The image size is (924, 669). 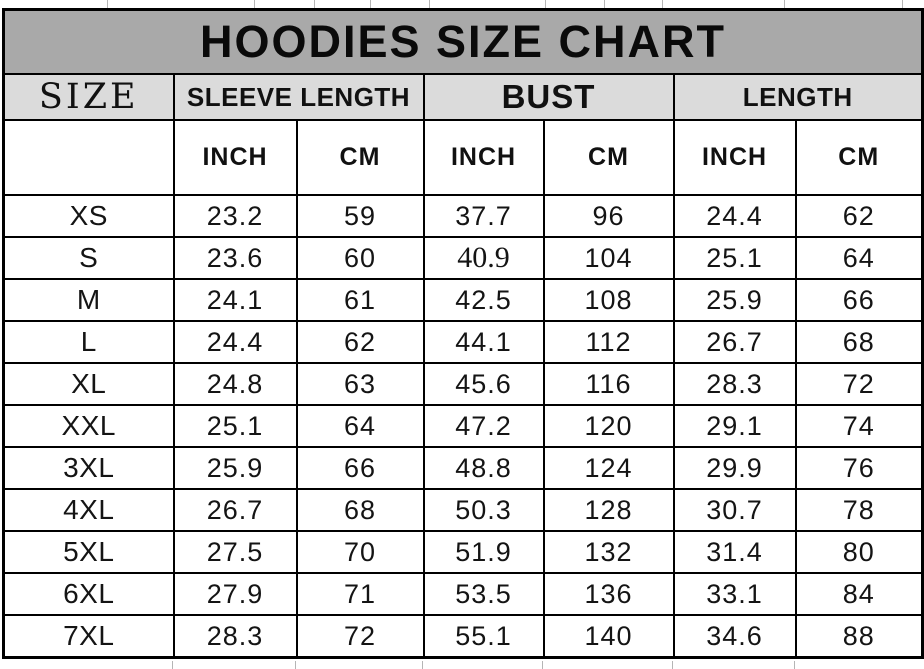 I want to click on value-cell: 61, so click(x=360, y=300).